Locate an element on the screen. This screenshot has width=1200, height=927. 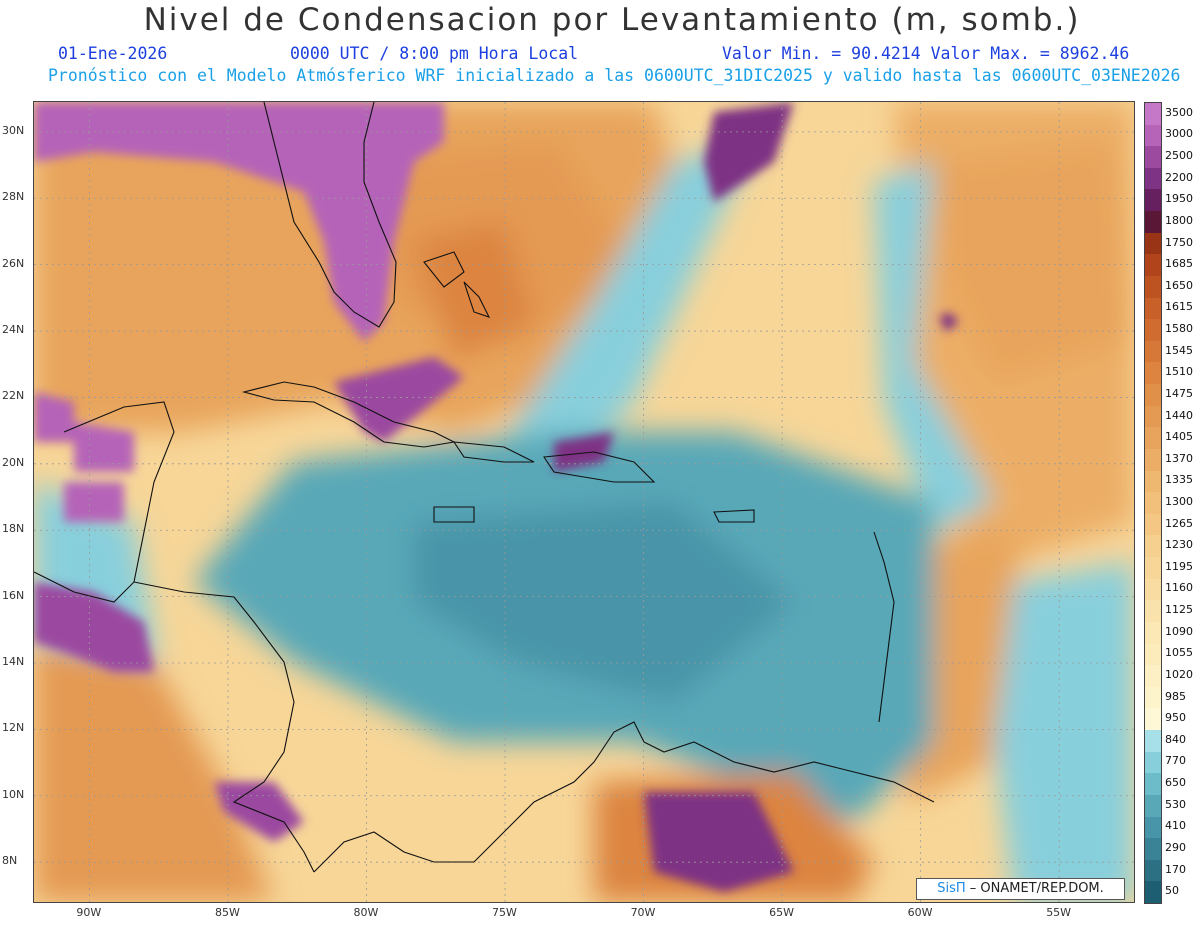
colorbar-level: 290 is located at coordinates (1175, 847).